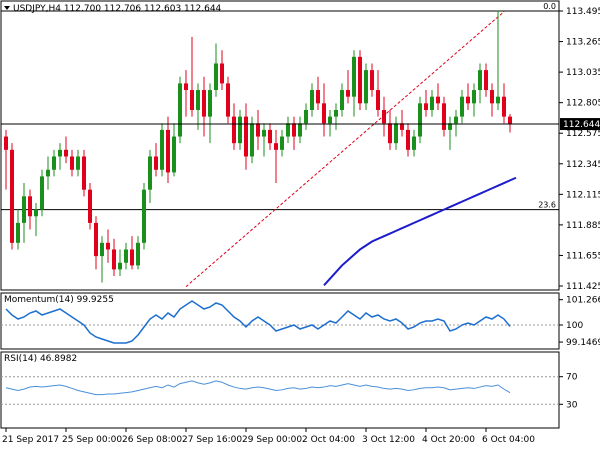 This screenshot has height=450, width=600. What do you see at coordinates (59, 300) in the screenshot?
I see `momentum-panel-title: Momentum(14) 99.9255` at bounding box center [59, 300].